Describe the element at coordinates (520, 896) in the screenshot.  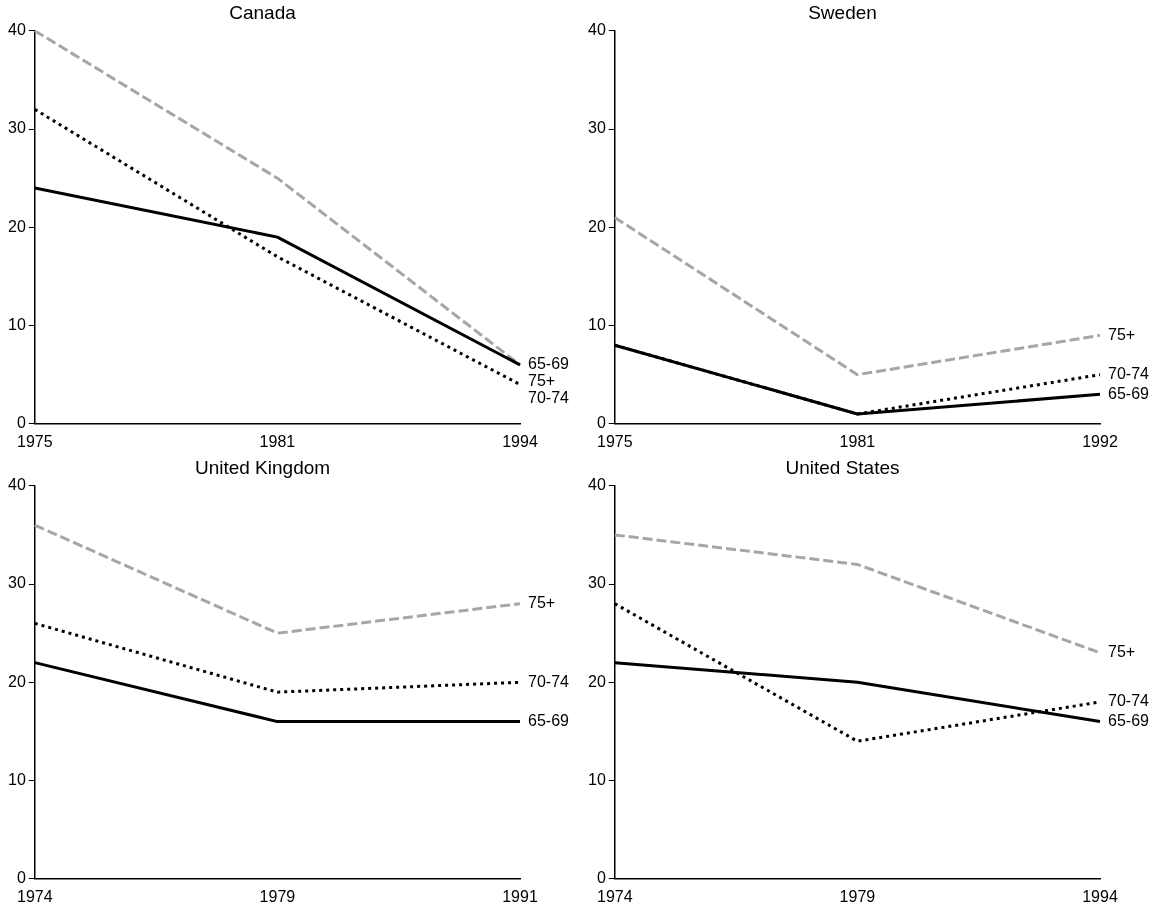
I see `x-tick-label: 1991` at that location.